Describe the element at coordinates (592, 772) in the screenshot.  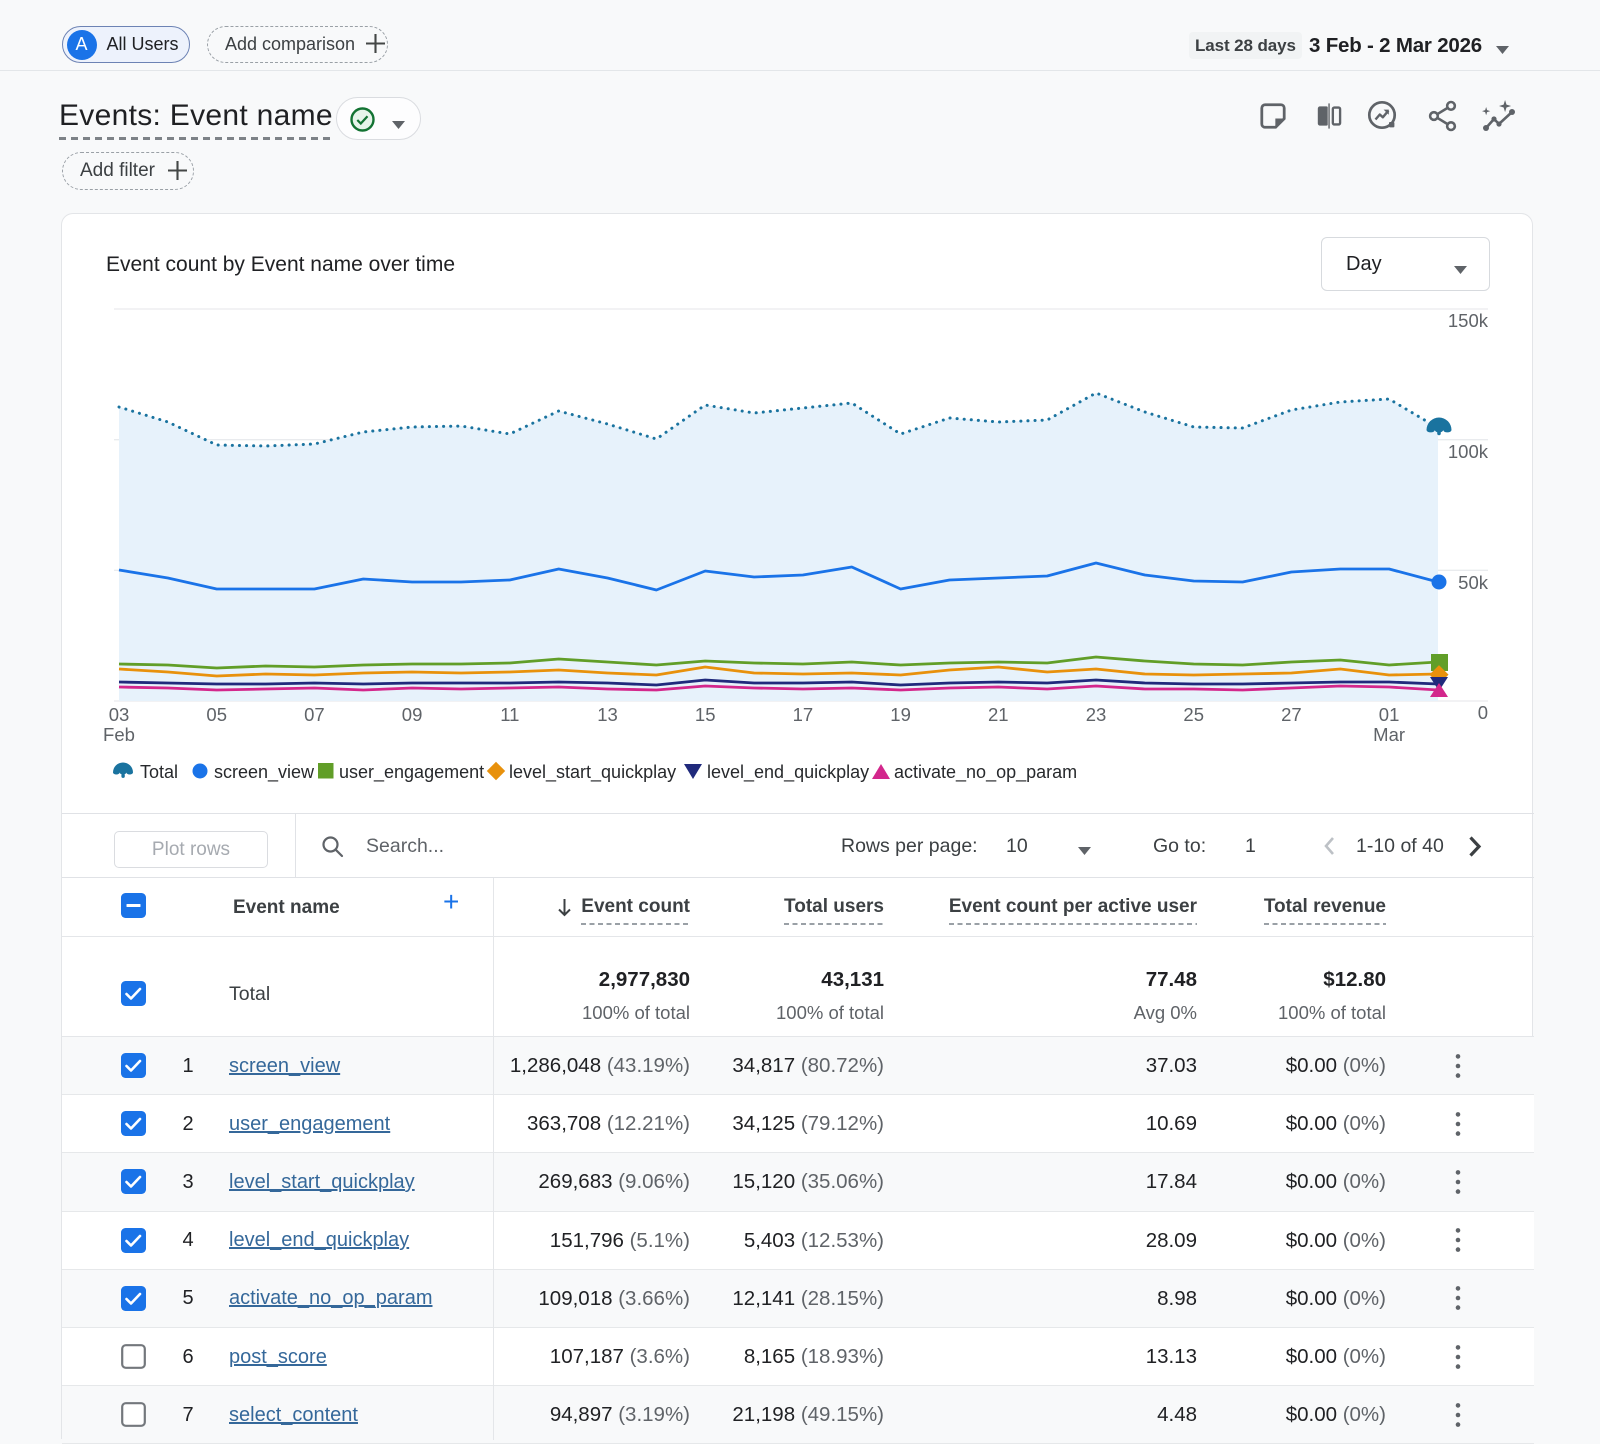
I see `svg-text: level_start_quickplay` at that location.